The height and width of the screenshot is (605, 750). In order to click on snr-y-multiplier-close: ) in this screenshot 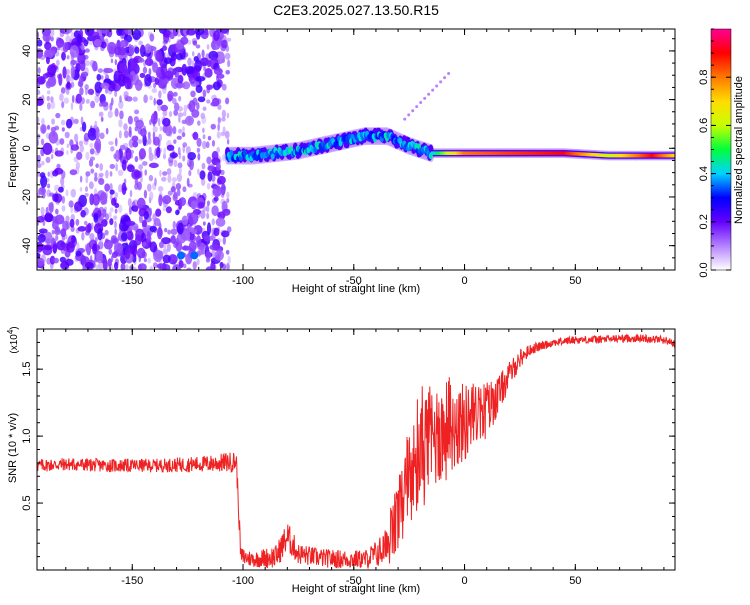, I will do `click(14, 327)`.